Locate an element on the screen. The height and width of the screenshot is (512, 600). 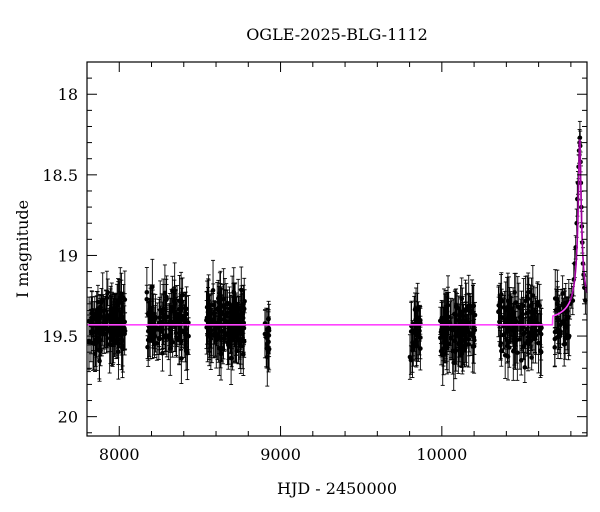
y-tick-label: 18 is located at coordinates (68, 94).